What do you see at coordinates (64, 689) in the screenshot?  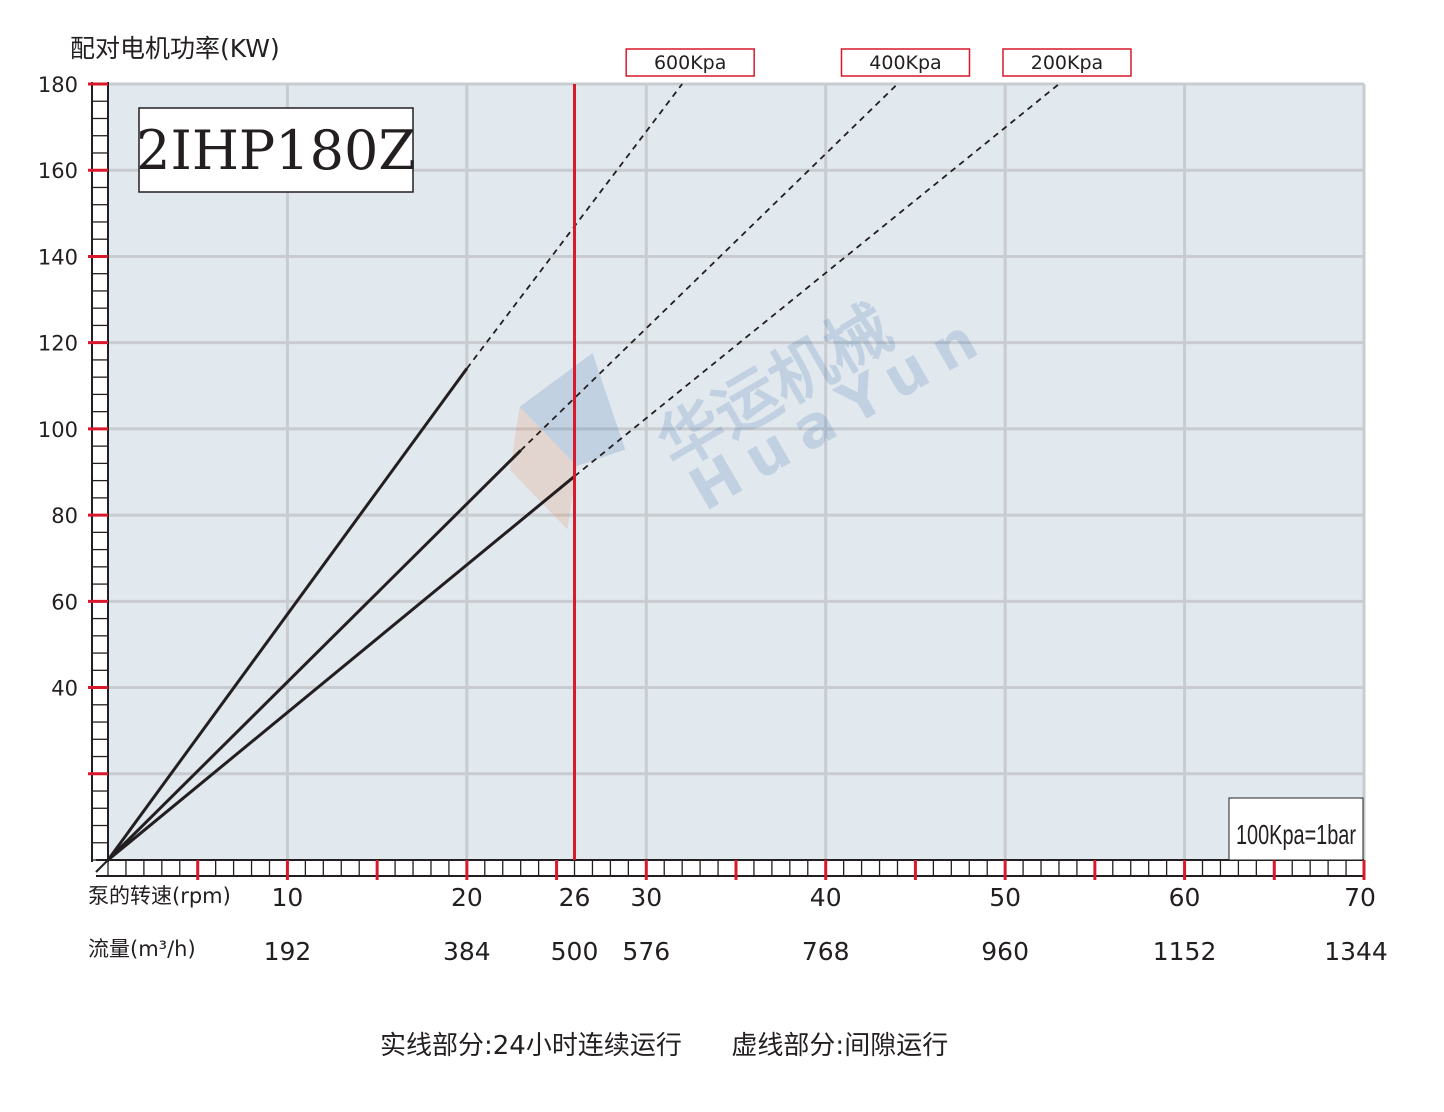 I see `y-tick-label: 40` at bounding box center [64, 689].